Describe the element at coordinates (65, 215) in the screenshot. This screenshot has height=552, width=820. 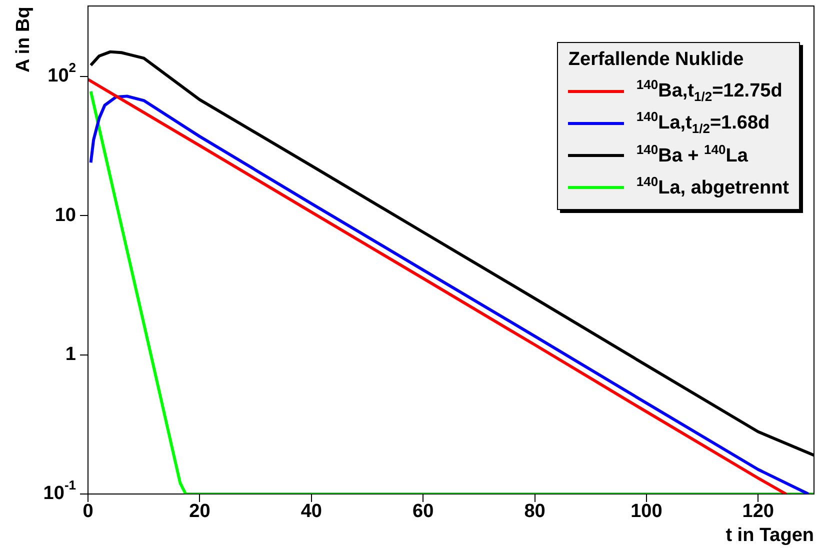
I see `y-tick-label: 10` at that location.